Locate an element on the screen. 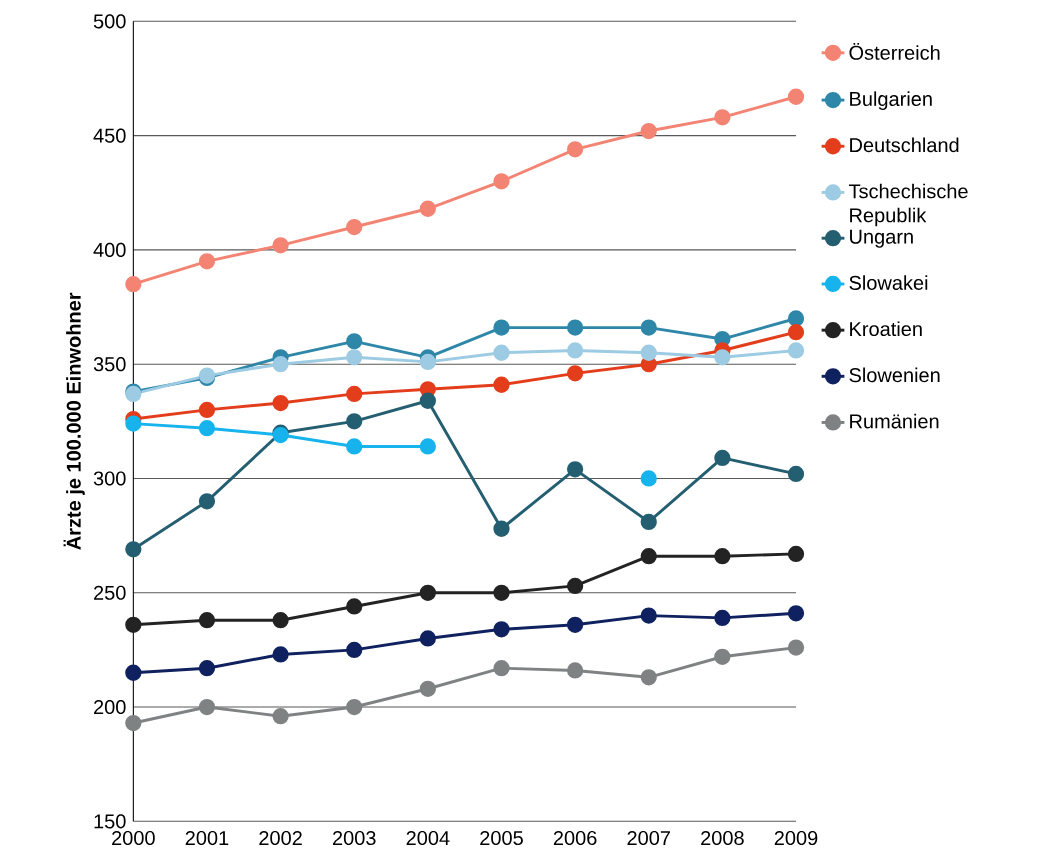 This screenshot has width=1055, height=864. y-tick-label: 350 is located at coordinates (109, 364).